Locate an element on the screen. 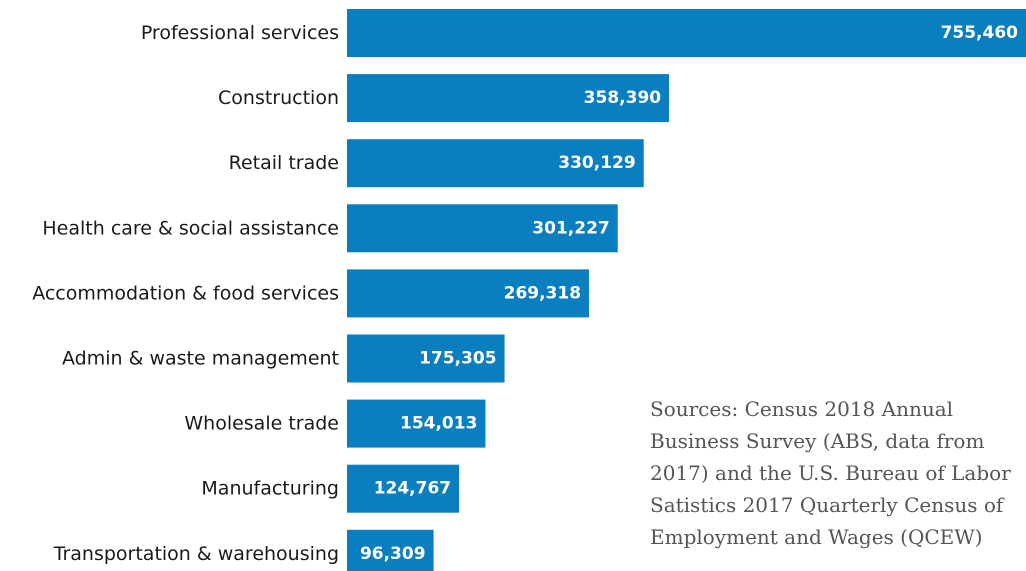 This screenshot has width=1026, height=571. value-label-6: 154,013 is located at coordinates (438, 424).